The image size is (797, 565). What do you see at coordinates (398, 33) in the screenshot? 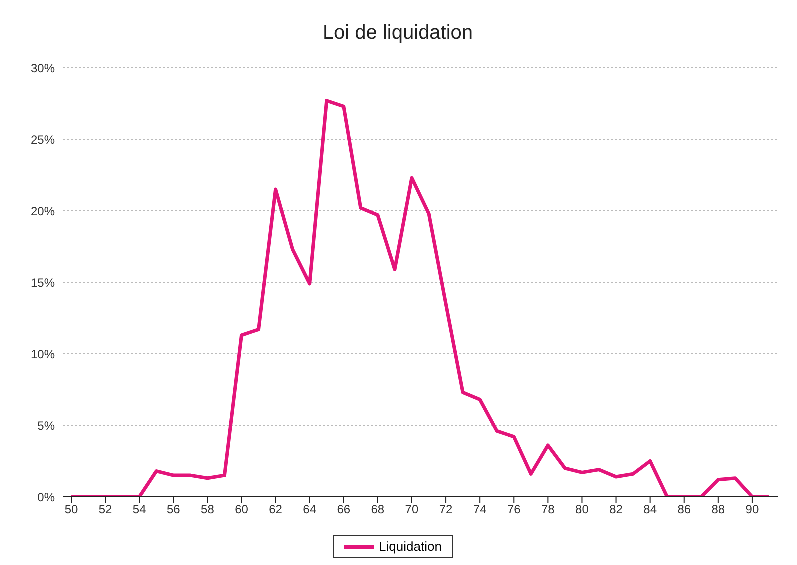
I see `chart-title: Loi de liquidation` at bounding box center [398, 33].